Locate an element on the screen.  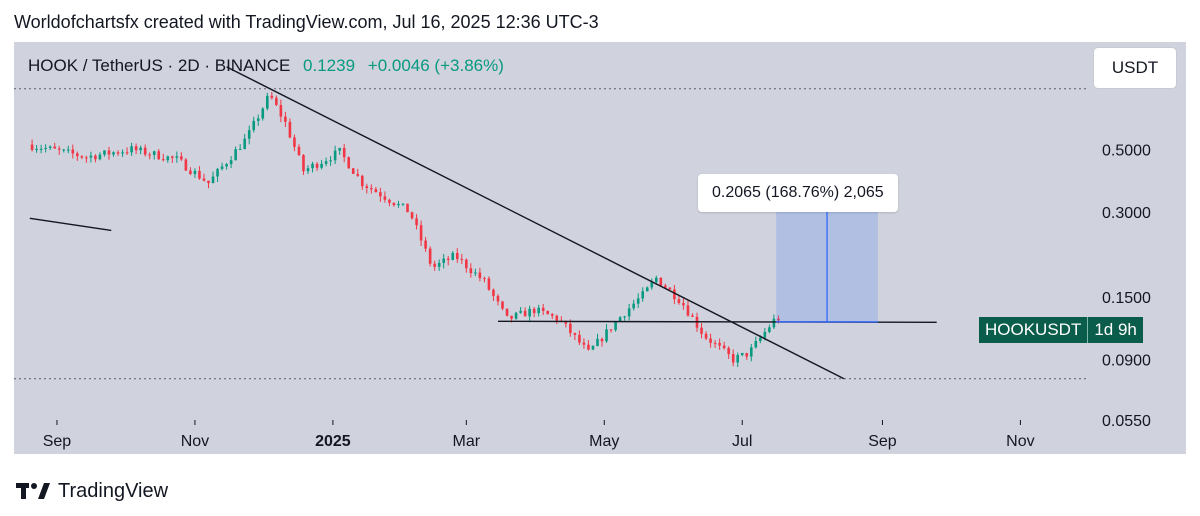
price-range-measure is located at coordinates (827, 261).